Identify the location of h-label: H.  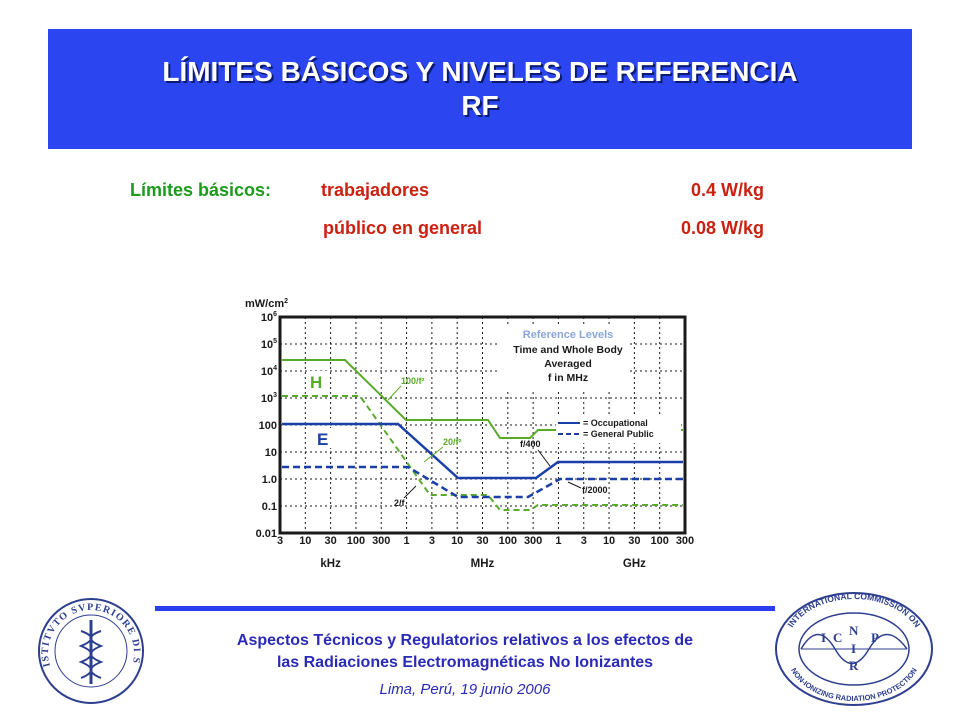
(316, 382).